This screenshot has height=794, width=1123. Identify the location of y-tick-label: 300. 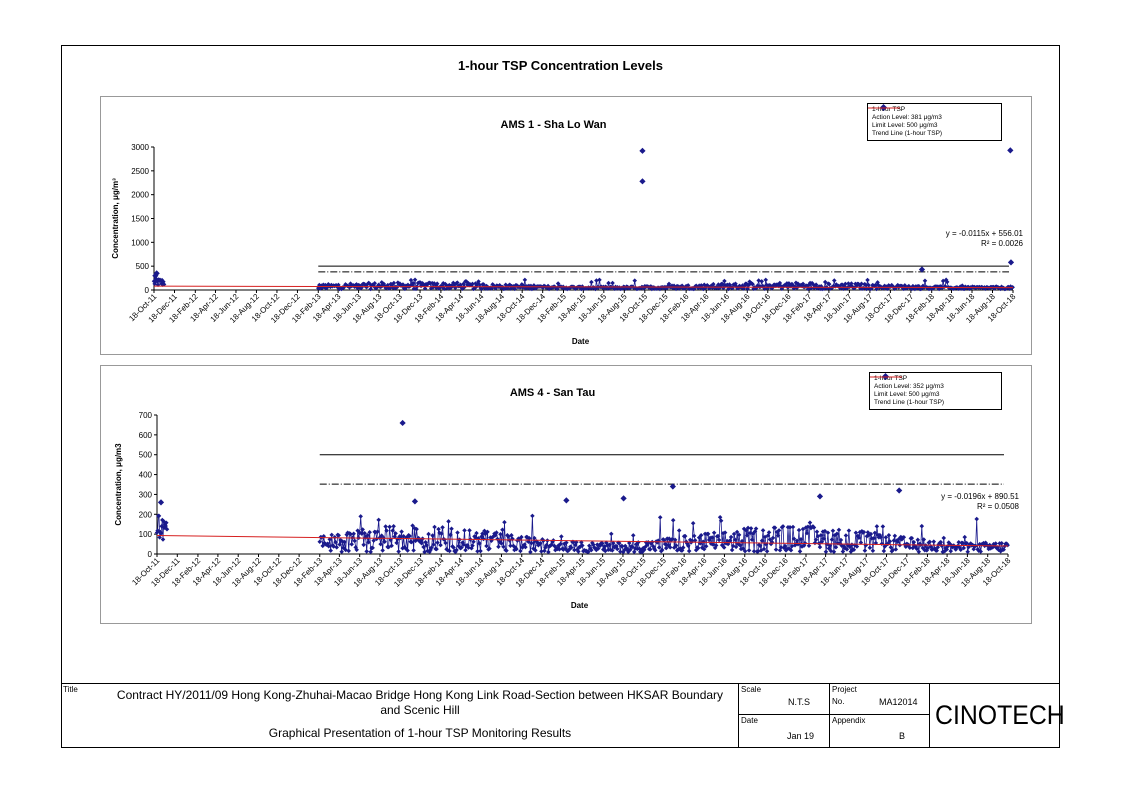
(146, 494).